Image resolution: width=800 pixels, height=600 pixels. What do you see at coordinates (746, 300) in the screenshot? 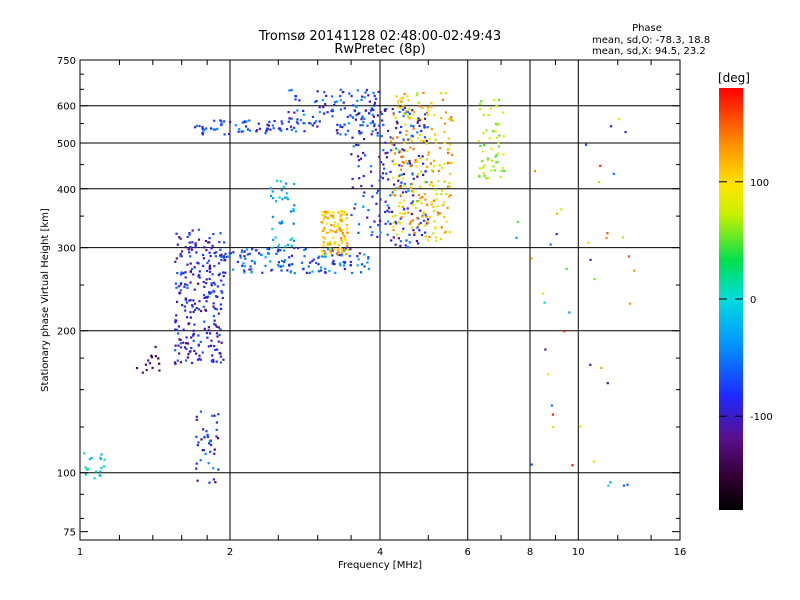
I see `colorbar-ticks: 100 0 -100` at bounding box center [746, 300].